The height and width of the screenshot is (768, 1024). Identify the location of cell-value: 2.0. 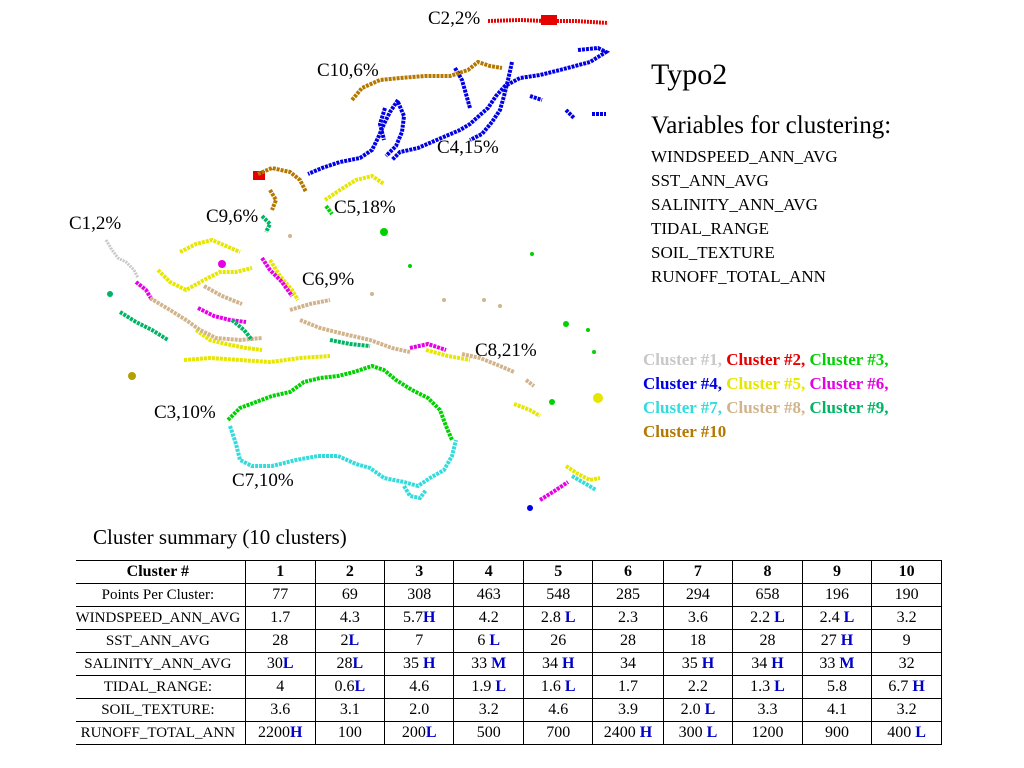
(419, 709).